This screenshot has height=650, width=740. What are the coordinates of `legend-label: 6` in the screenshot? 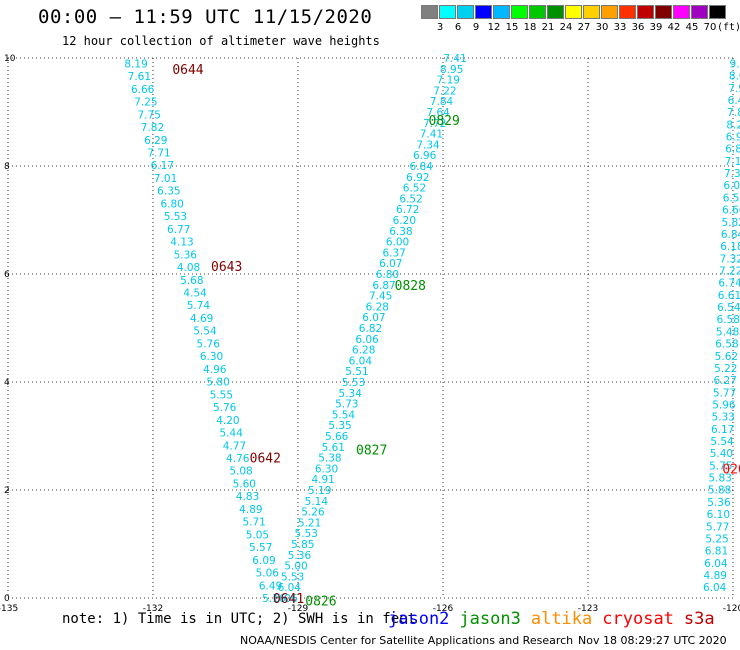 It's located at (458, 27).